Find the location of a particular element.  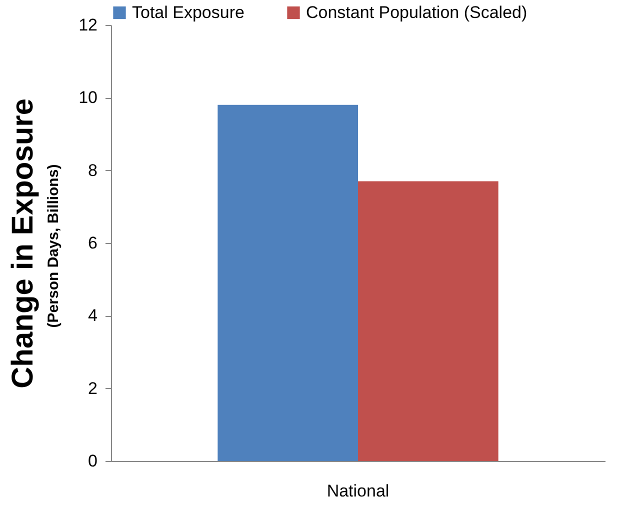

legend-label: Constant Population (Scaled) is located at coordinates (417, 12).